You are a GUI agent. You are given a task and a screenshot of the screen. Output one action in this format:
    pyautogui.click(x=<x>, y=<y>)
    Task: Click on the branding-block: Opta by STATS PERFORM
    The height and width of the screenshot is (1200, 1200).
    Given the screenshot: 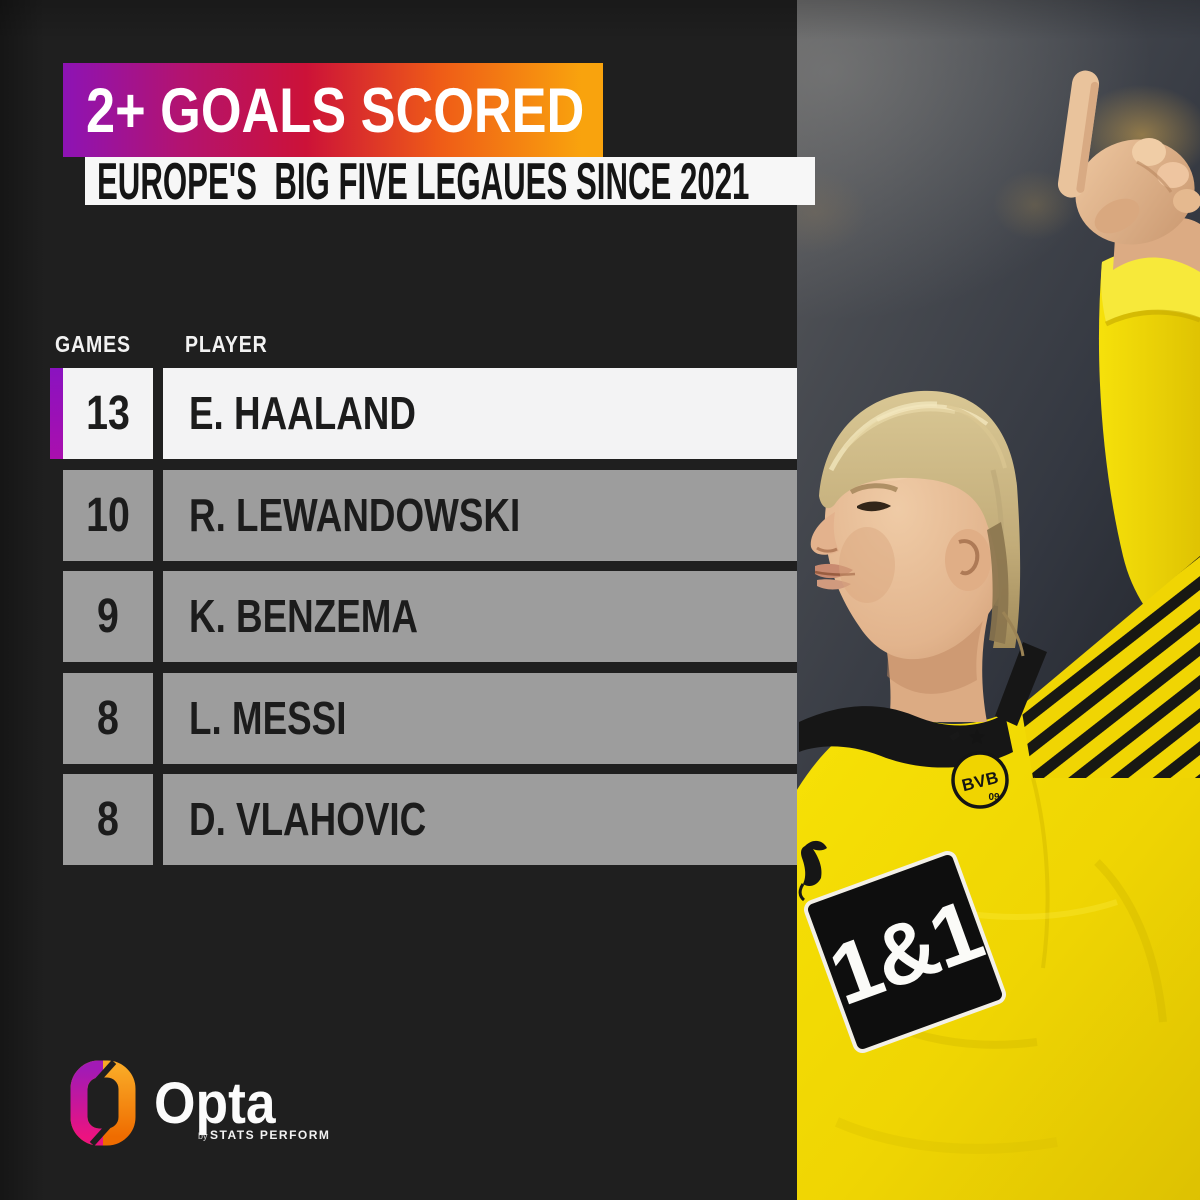 What is the action you would take?
    pyautogui.click(x=230, y=1113)
    